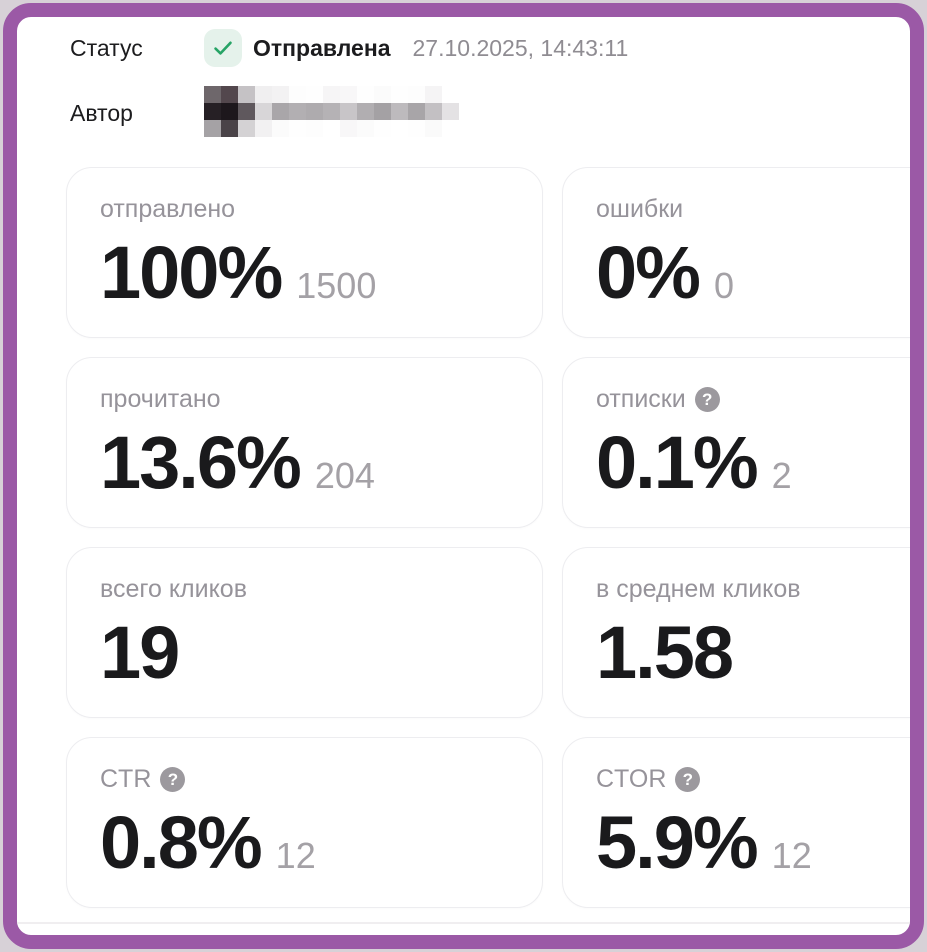  I want to click on stat-card-label: ошибки, so click(640, 209).